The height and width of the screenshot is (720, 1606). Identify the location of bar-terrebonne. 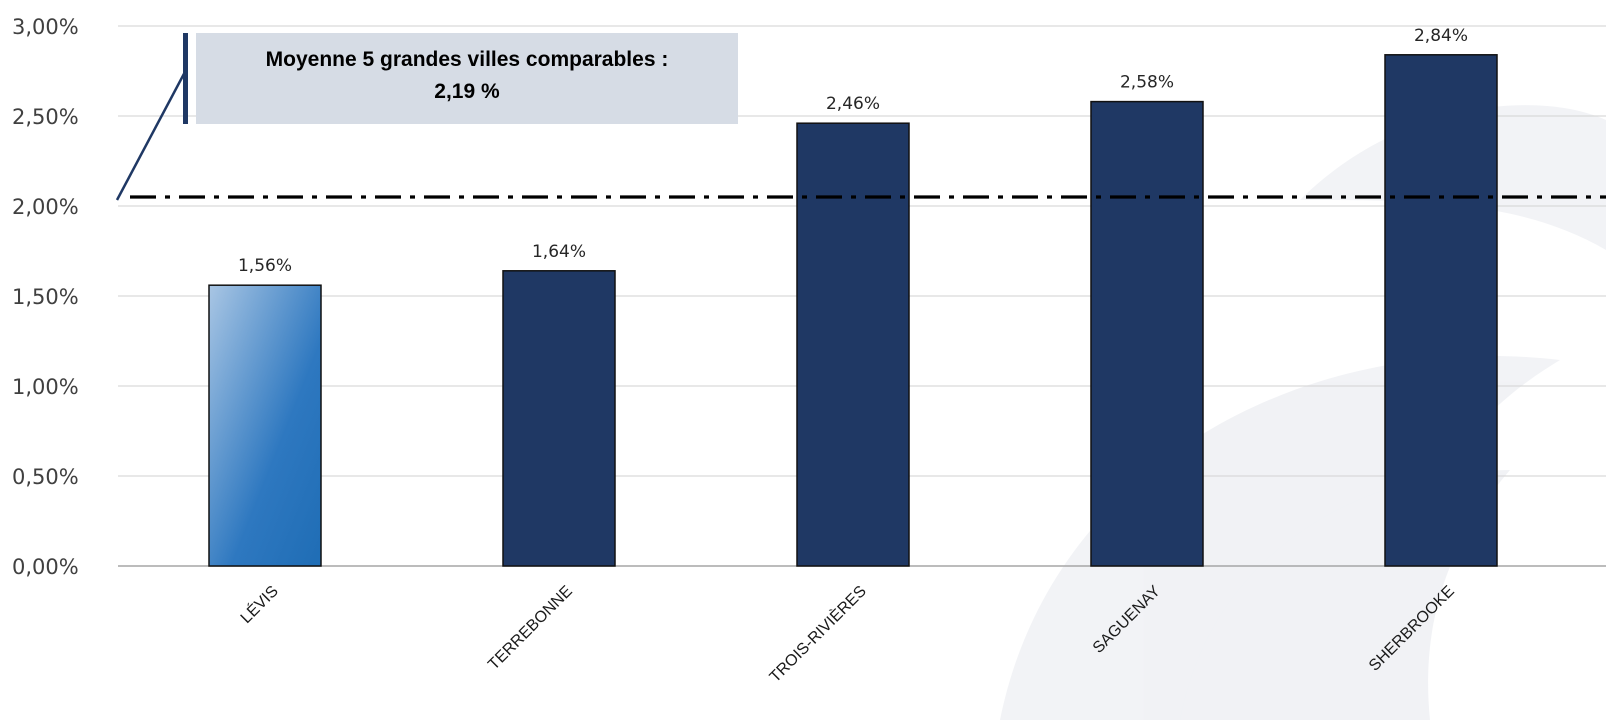
(559, 418).